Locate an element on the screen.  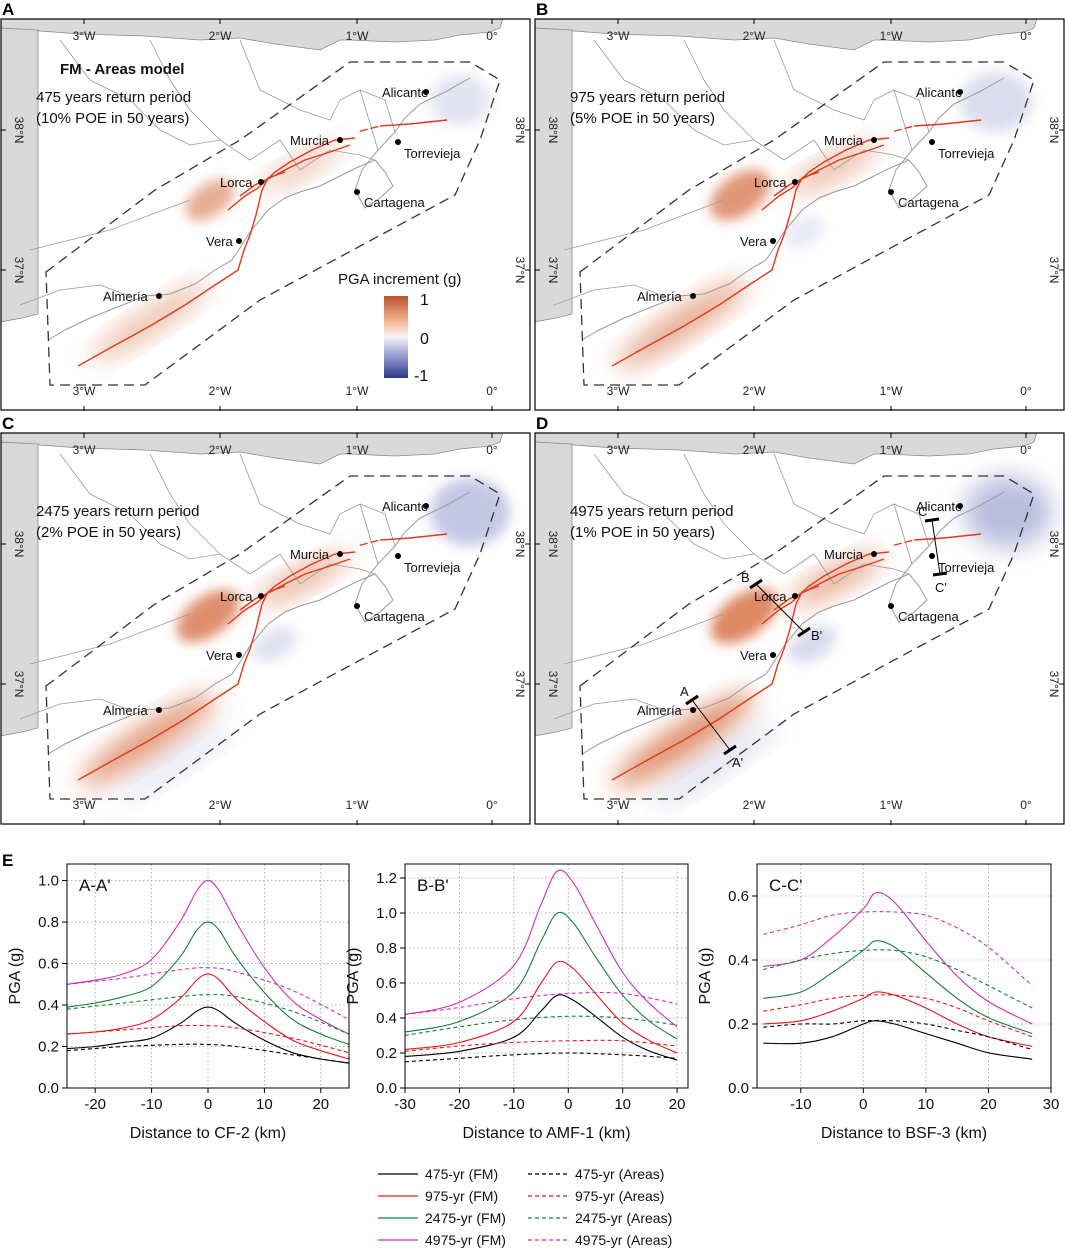
profile-label-c-prime: C' is located at coordinates (941, 587).